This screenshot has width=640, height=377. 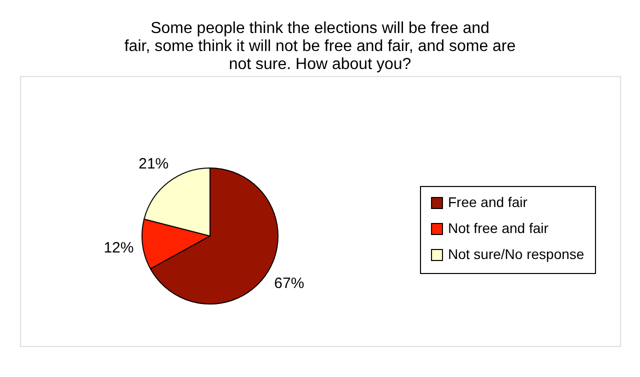 What do you see at coordinates (320, 46) in the screenshot?
I see `text: fair, some think it will not be free and fair, and some are` at bounding box center [320, 46].